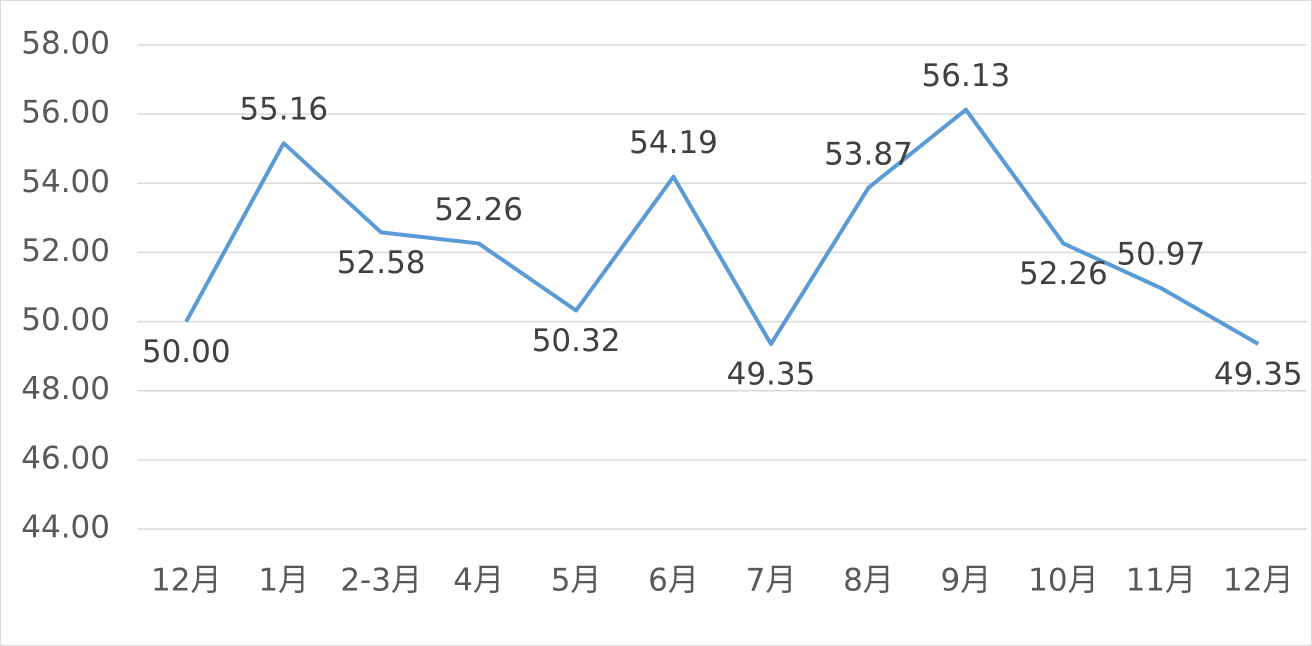 The image size is (1312, 646). Describe the element at coordinates (65, 320) in the screenshot. I see `y-tick-label: 50.00` at that location.